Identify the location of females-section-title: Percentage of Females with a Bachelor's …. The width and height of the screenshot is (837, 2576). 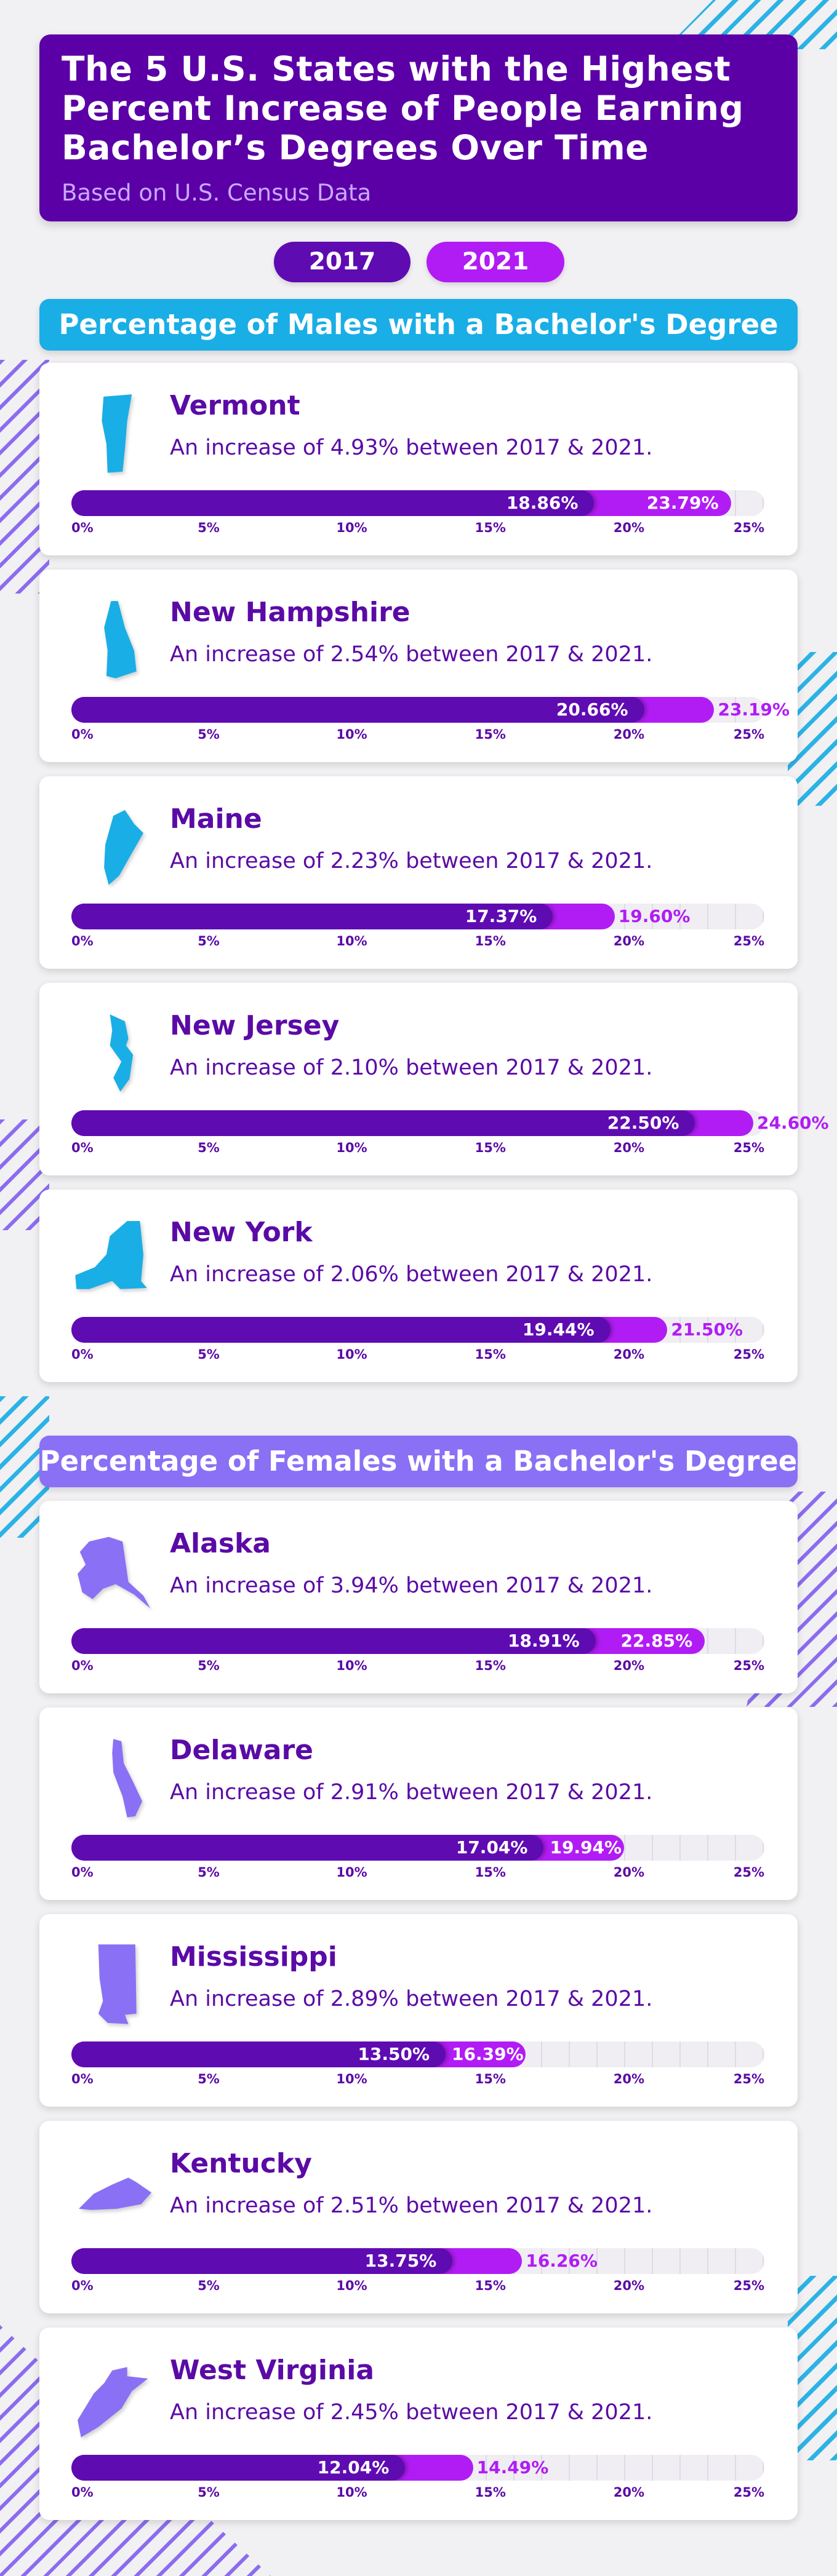
(418, 1461).